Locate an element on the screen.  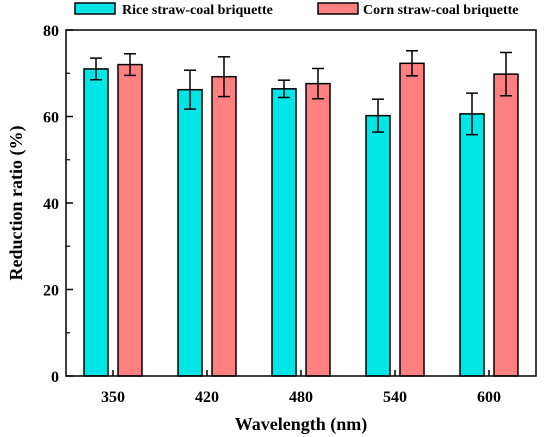
y-axis-title: Reduction ratio (%) is located at coordinates (16, 203).